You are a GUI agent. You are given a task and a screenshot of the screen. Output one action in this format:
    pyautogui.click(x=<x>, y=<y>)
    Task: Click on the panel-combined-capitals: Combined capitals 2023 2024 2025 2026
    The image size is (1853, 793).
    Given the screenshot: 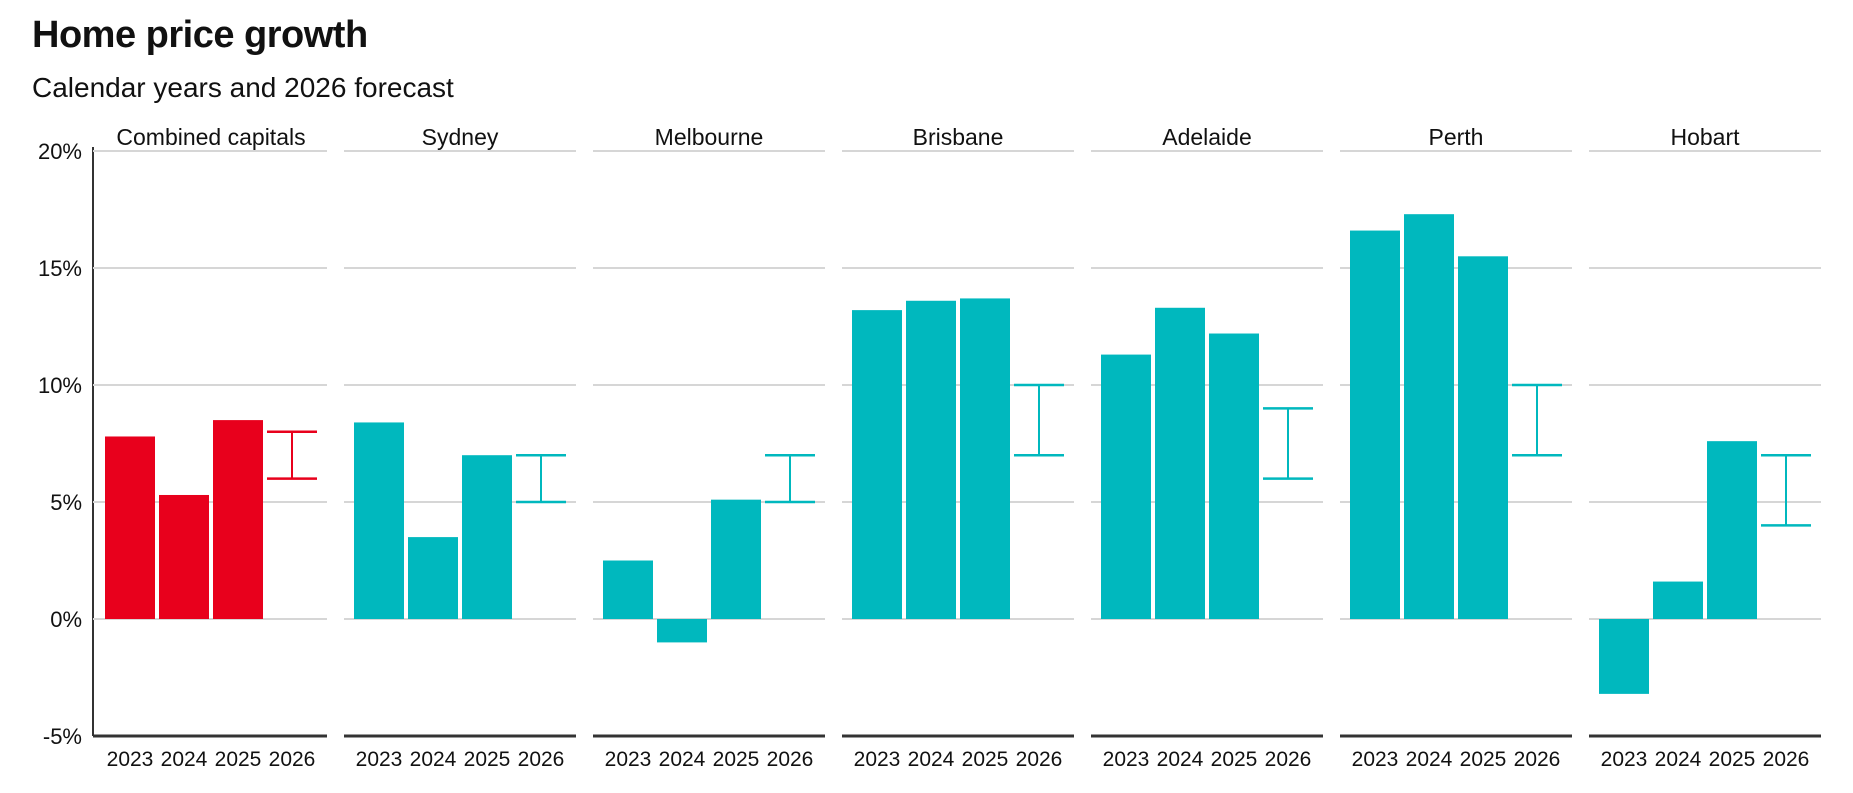 What is the action you would take?
    pyautogui.click(x=210, y=447)
    